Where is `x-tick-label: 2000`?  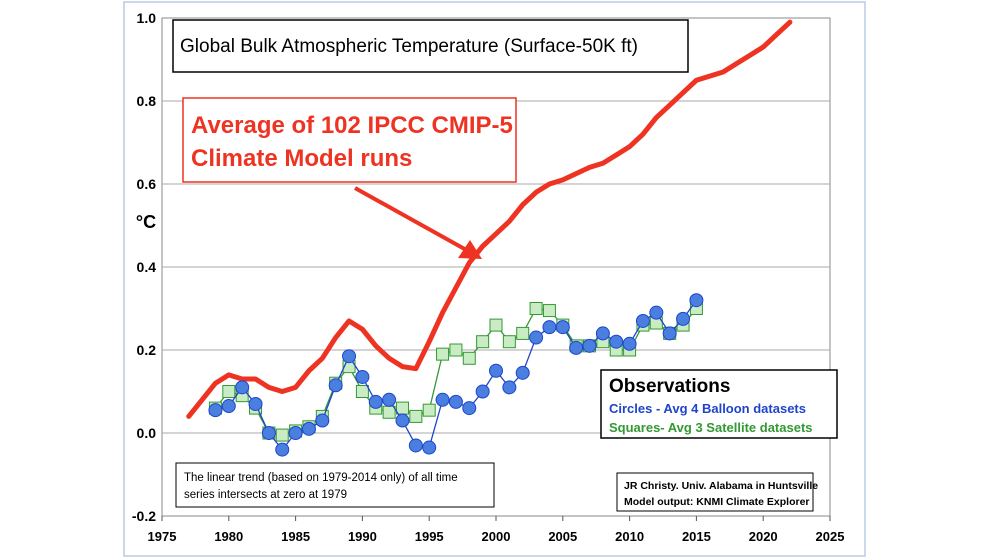
x-tick-label: 2000 is located at coordinates (496, 536).